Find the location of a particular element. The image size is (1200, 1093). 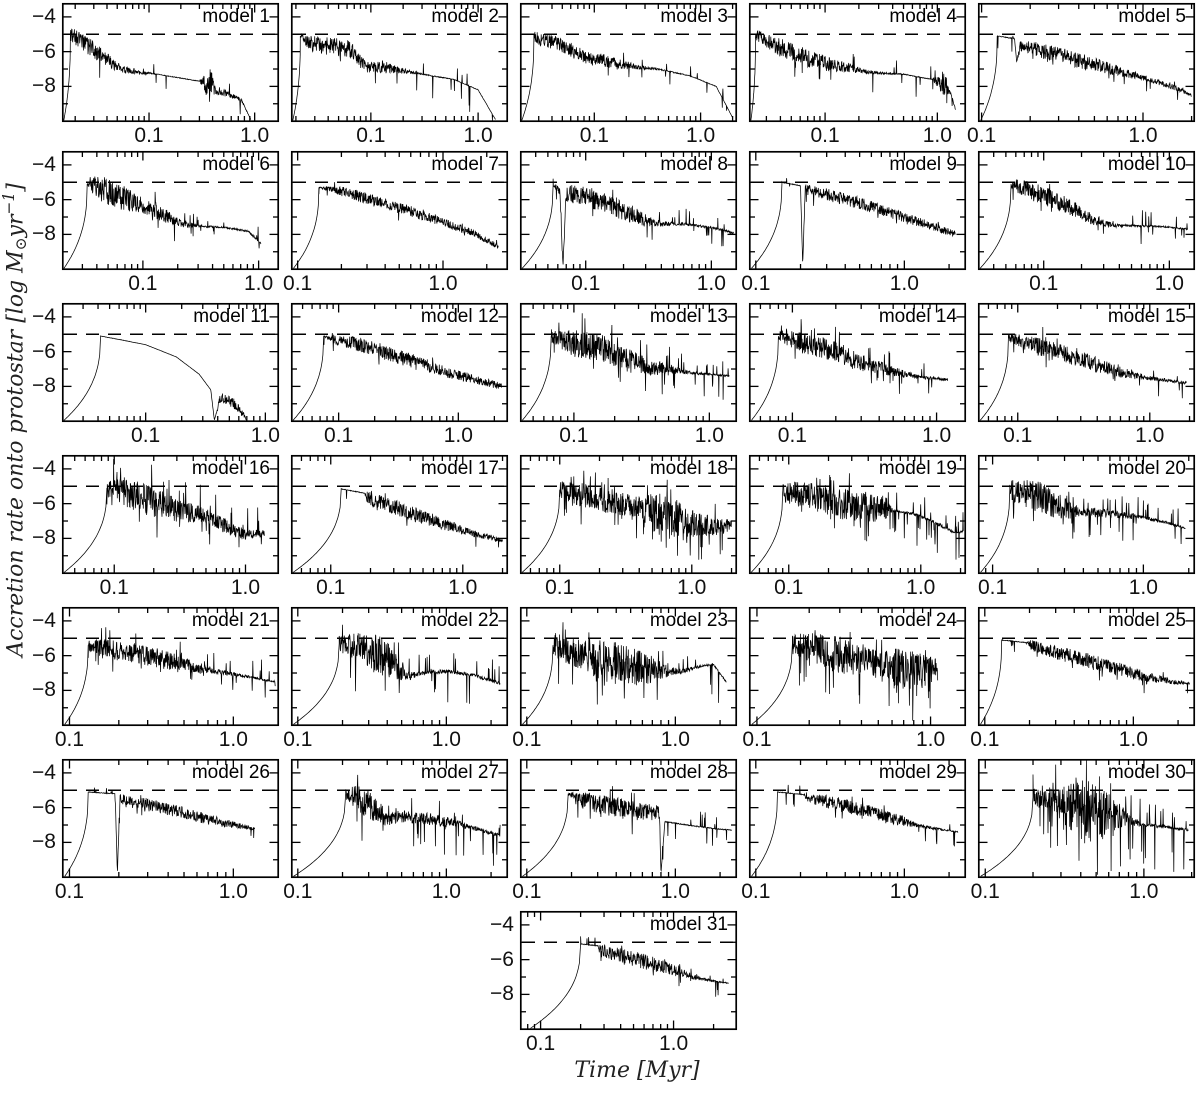

panel-model-1: model 1 is located at coordinates (170, 62).